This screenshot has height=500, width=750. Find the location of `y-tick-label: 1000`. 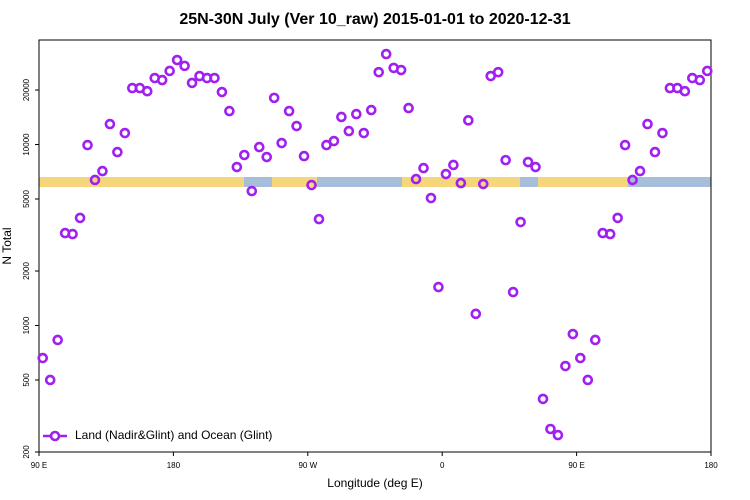

y-tick-label: 1000 is located at coordinates (26, 325).